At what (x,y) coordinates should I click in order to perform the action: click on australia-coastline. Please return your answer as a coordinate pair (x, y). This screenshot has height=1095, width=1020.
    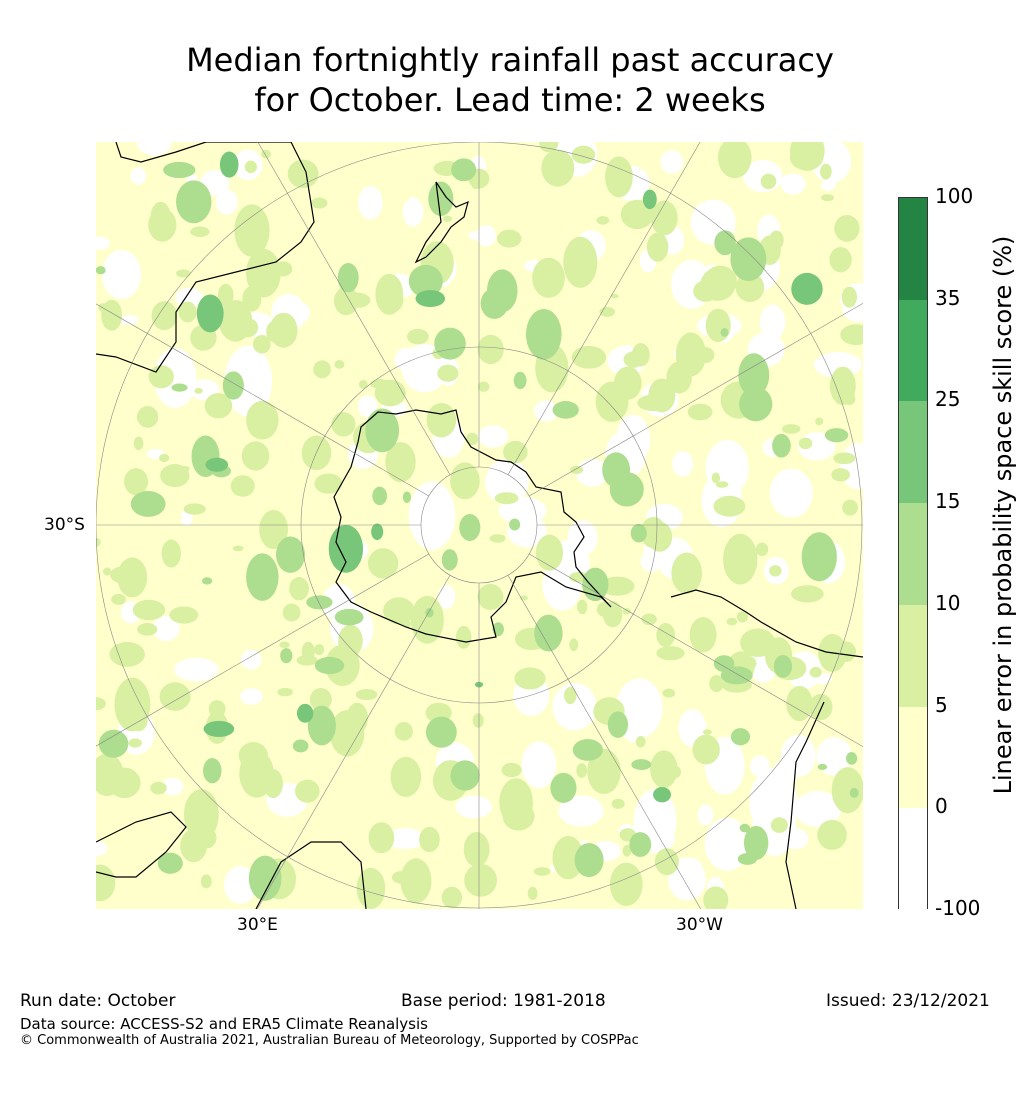
    Looking at the image, I should click on (205, 257).